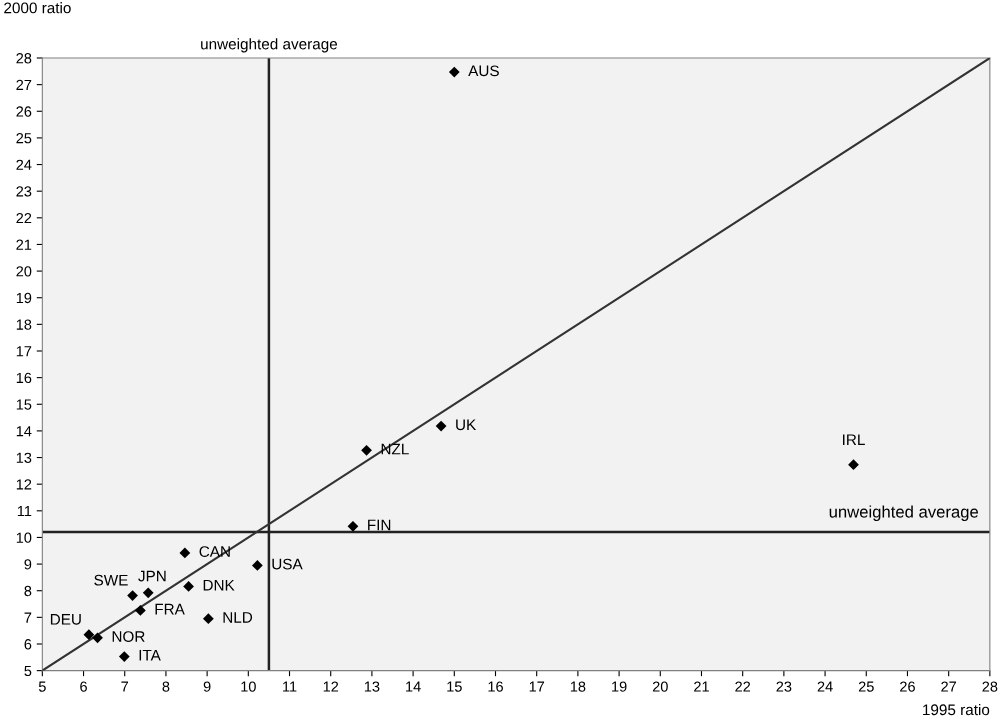  I want to click on x-tick-label: 9, so click(207, 686).